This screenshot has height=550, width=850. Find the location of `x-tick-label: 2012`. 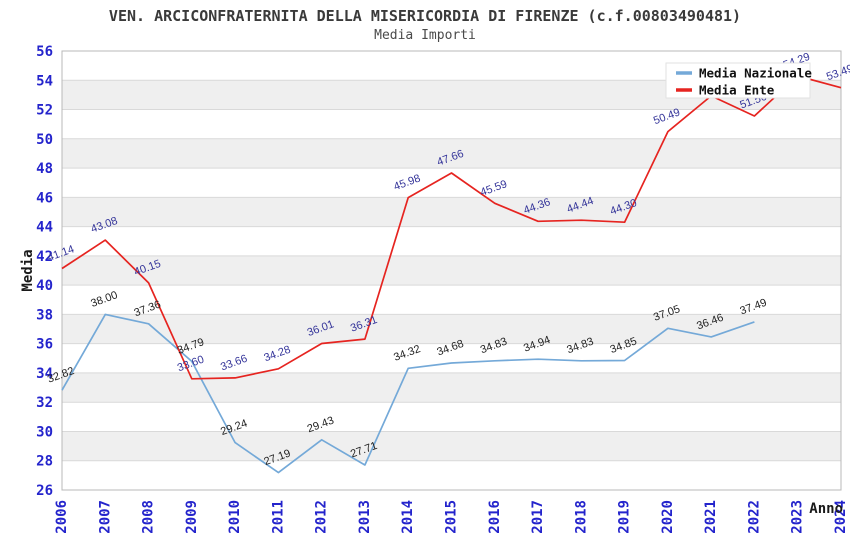

x-tick-label: 2012 is located at coordinates (322, 517).